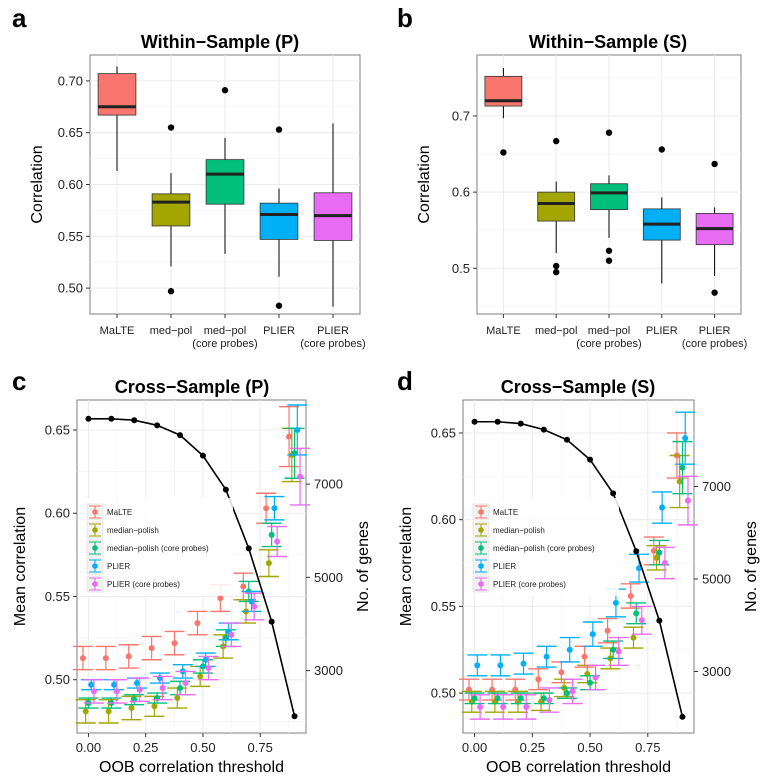 This screenshot has height=777, width=768. What do you see at coordinates (609, 331) in the screenshot?
I see `x-category-label: med−pol` at bounding box center [609, 331].